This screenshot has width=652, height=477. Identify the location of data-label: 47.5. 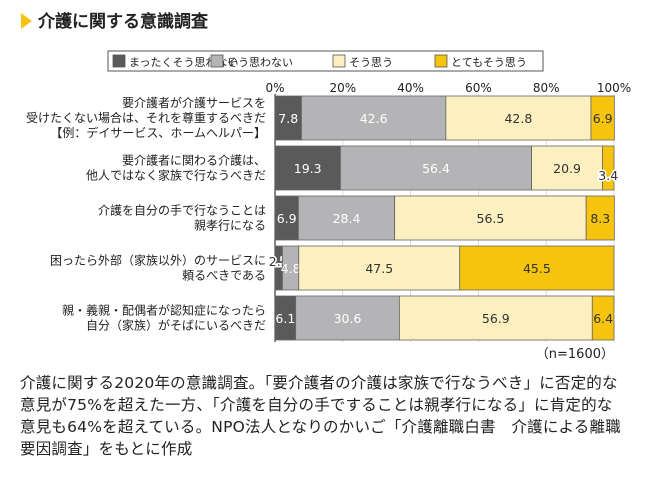
(379, 268).